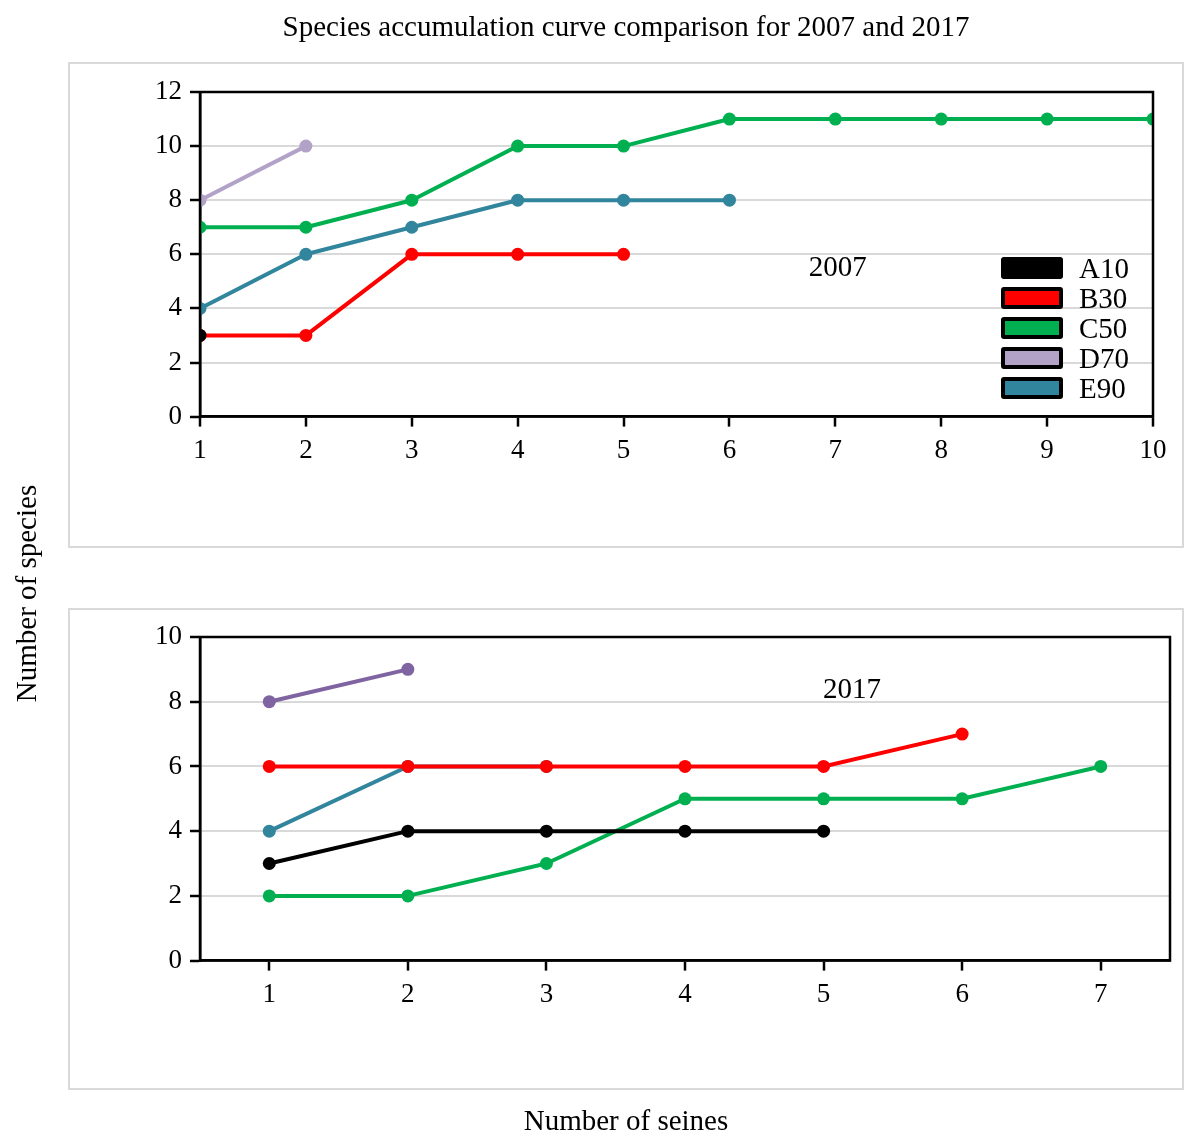 The image size is (1184, 1136). I want to click on x-tick-label: 10, so click(1153, 448).